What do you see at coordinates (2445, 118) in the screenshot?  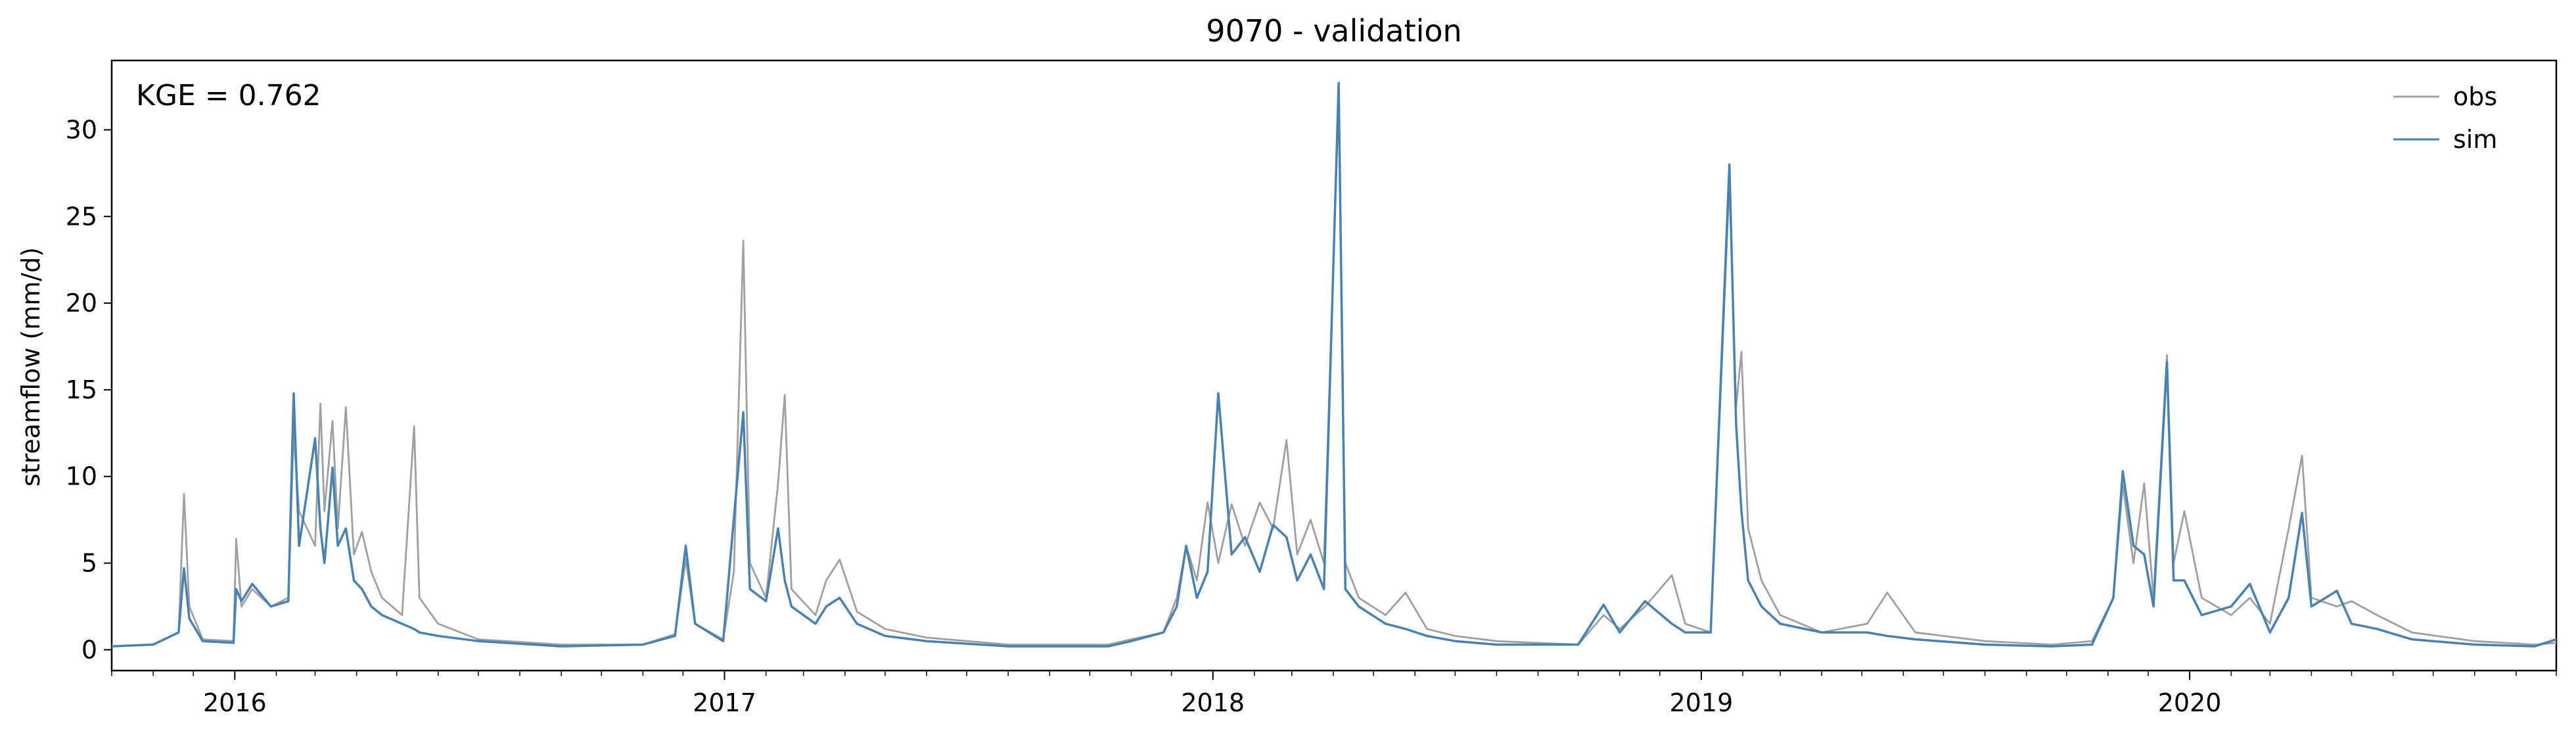 I see `legend: obs sim` at bounding box center [2445, 118].